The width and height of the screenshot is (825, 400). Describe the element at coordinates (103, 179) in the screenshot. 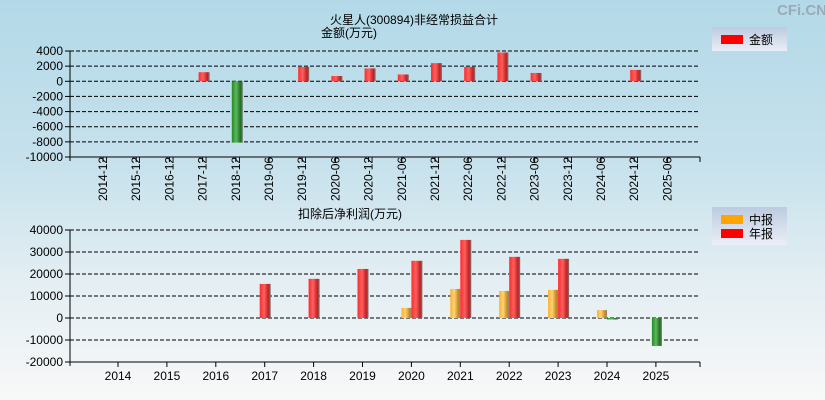

I see `chart1-xtick-label: 2014-12` at that location.